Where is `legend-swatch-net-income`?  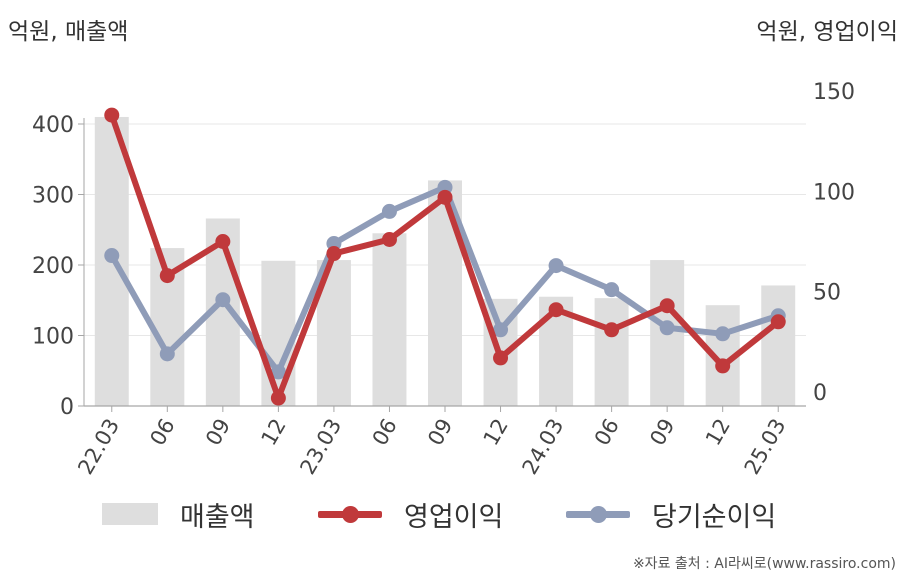
legend-swatch-net-income is located at coordinates (598, 514).